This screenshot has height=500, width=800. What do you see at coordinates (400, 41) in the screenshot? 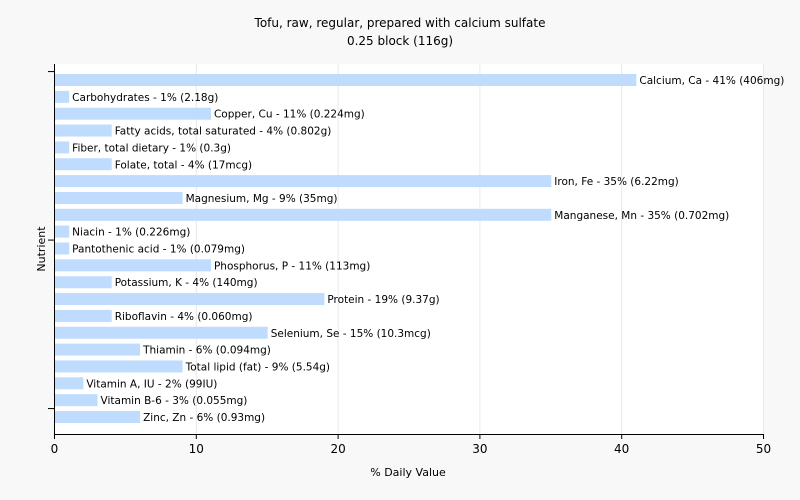
I see `chart-subtitle: 0.25 block (116g)` at bounding box center [400, 41].